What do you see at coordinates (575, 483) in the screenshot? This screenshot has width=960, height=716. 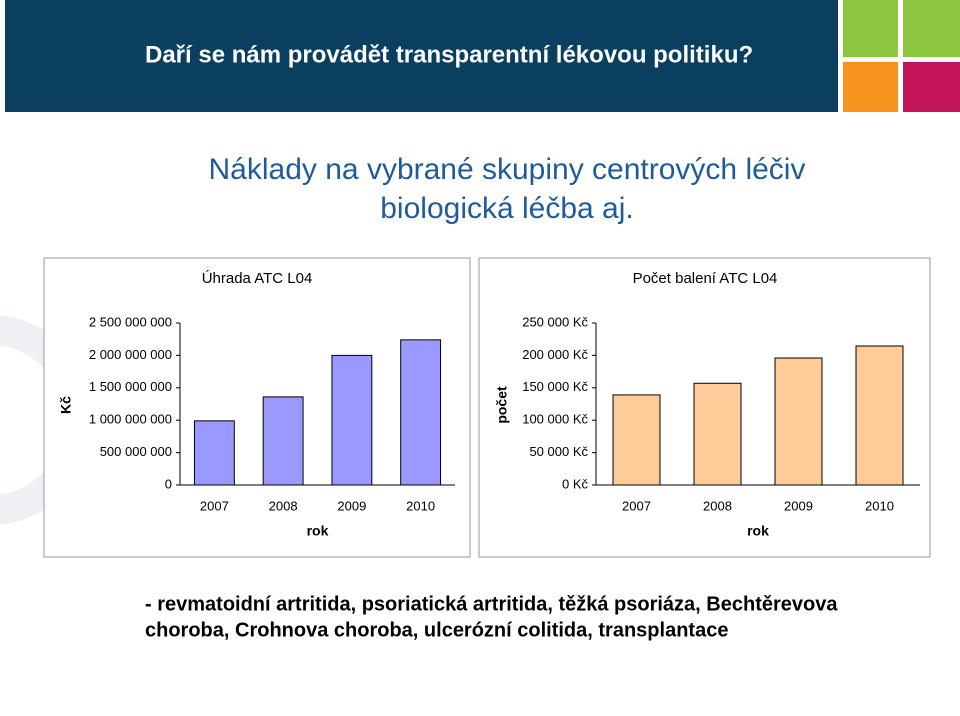 I see `y-tick-label: 0 Kč` at bounding box center [575, 483].